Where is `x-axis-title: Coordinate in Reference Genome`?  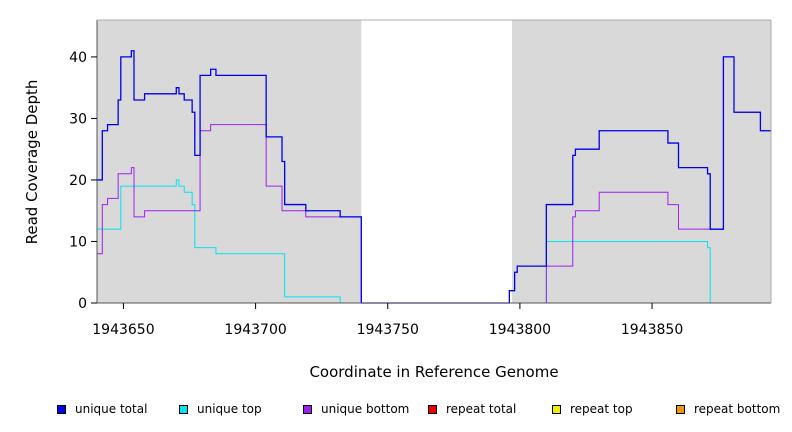 x-axis-title: Coordinate in Reference Genome is located at coordinates (433, 372).